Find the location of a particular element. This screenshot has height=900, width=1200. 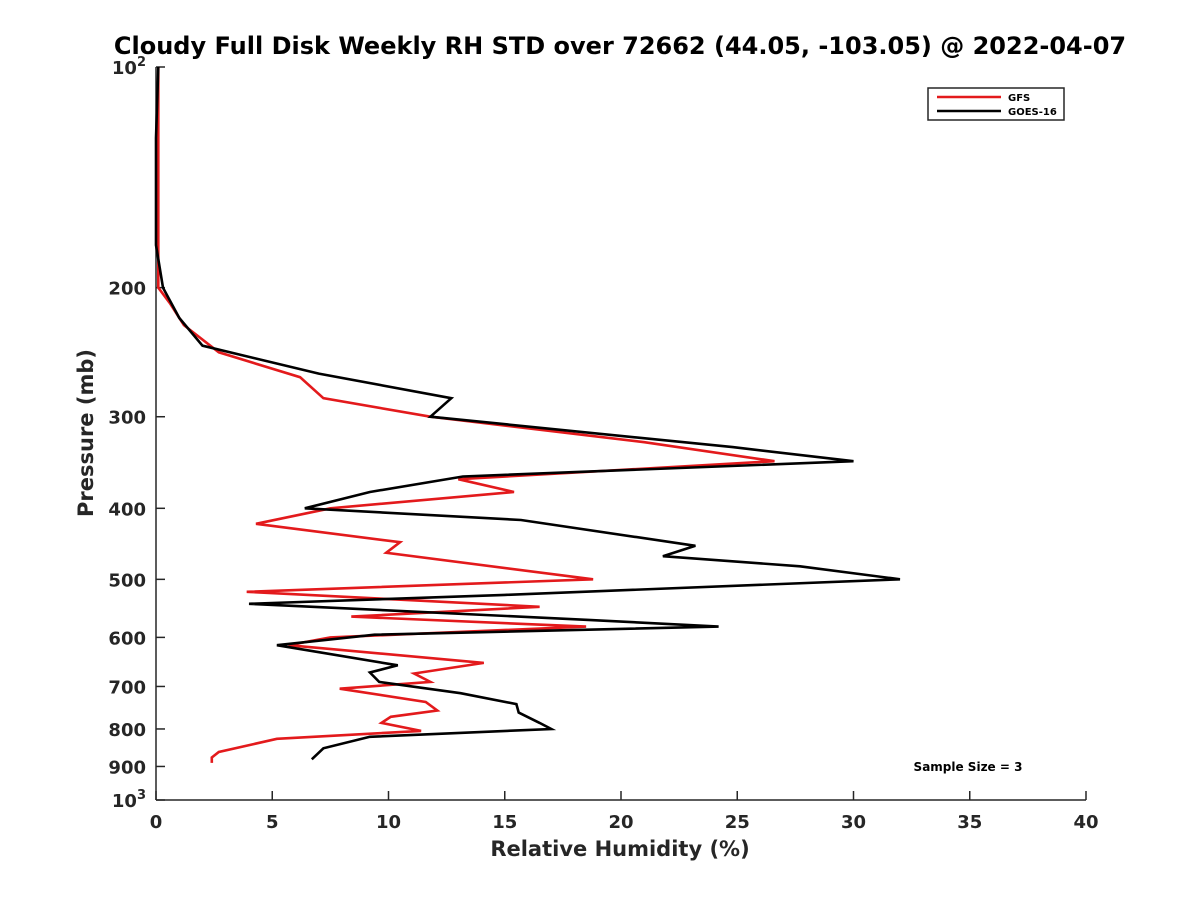

y-tick-label: 400 is located at coordinates (127, 509).